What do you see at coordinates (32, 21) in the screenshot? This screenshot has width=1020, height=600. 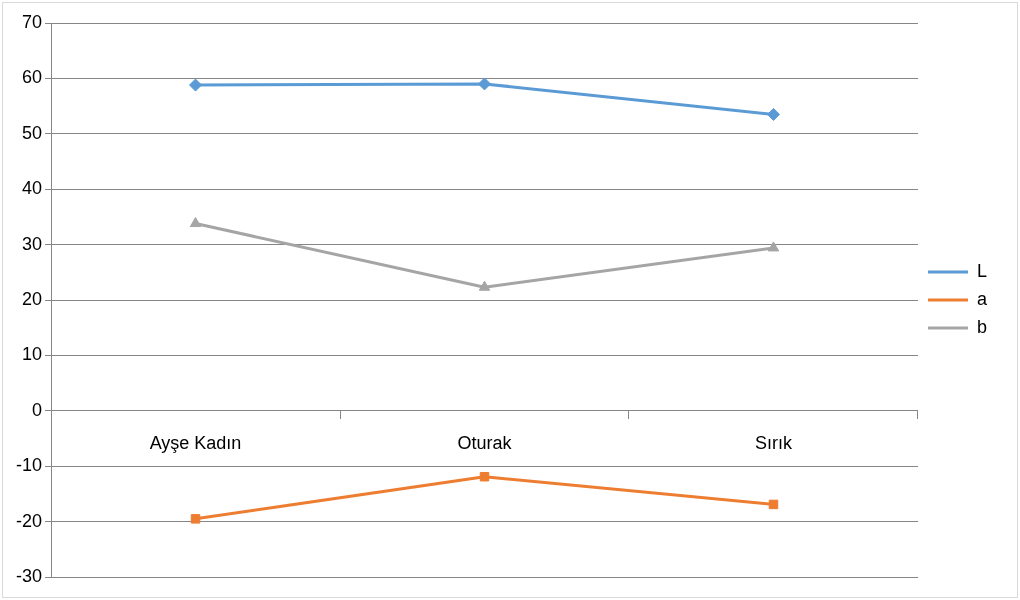 I see `y-tick-label: 70` at bounding box center [32, 21].